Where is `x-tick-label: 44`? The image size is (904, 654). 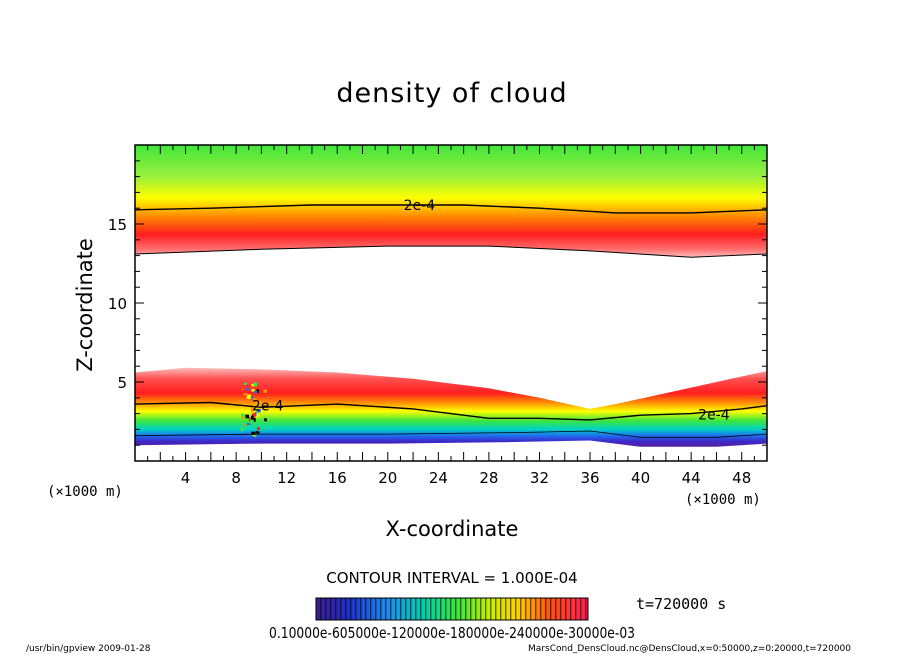
x-tick-label: 44 is located at coordinates (691, 478).